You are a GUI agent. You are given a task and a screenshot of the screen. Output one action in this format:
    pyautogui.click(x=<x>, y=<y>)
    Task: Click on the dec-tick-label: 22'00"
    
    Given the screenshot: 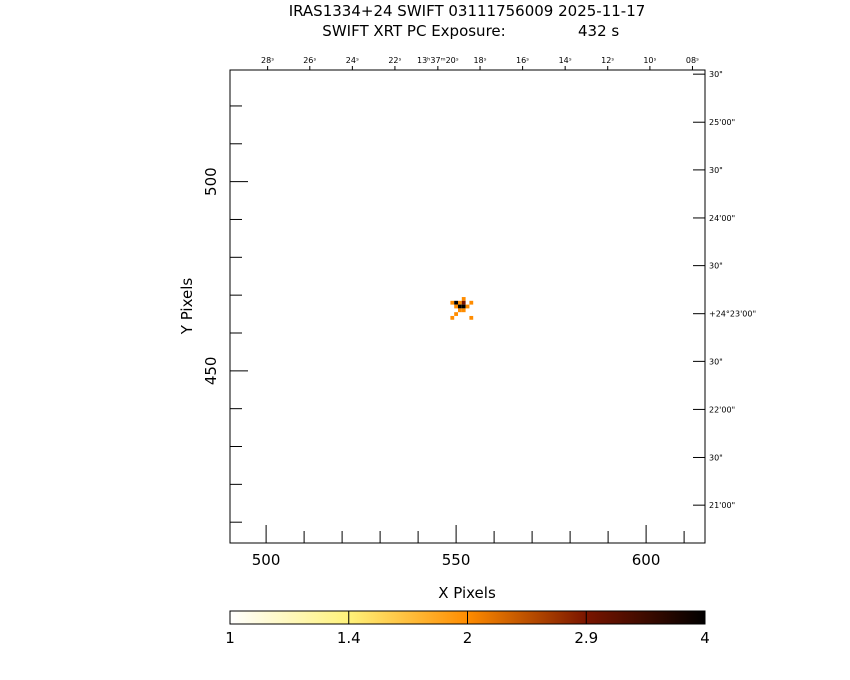 What is the action you would take?
    pyautogui.click(x=722, y=409)
    